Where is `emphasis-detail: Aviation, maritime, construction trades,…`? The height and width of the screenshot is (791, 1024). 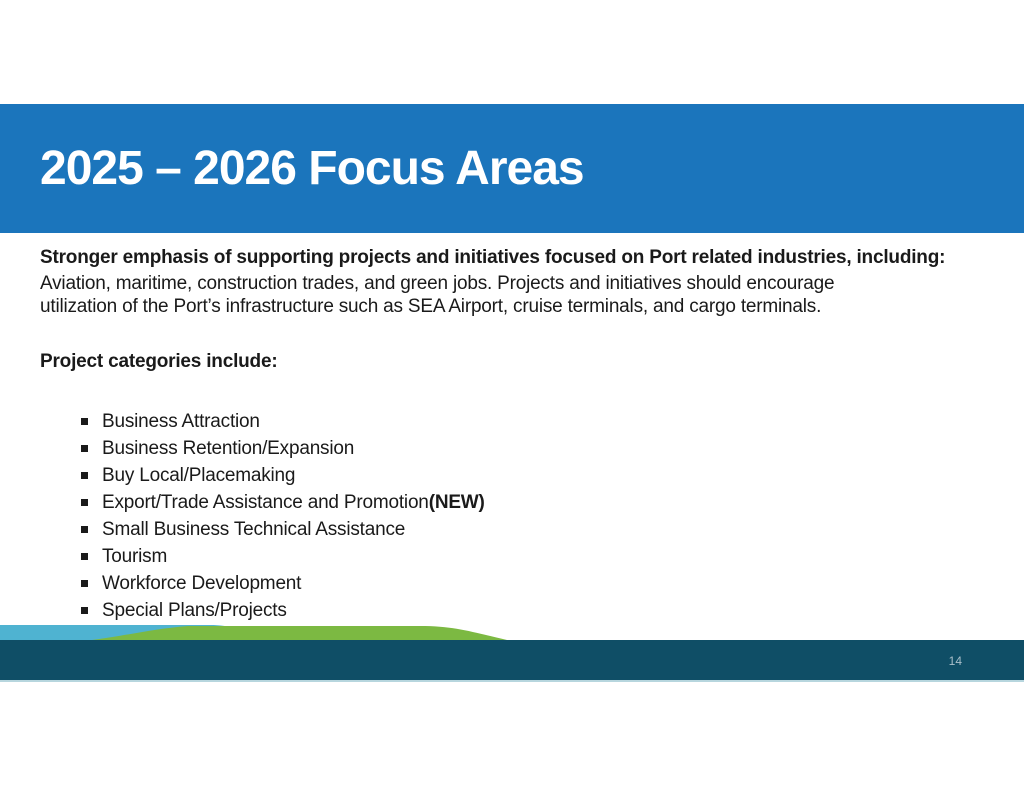 emphasis-detail: Aviation, maritime, construction trades,… is located at coordinates (437, 295).